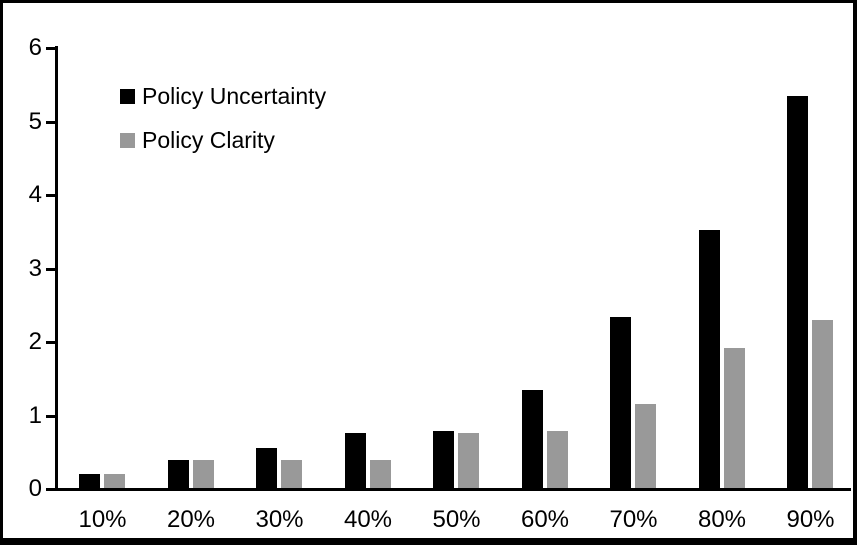 The height and width of the screenshot is (545, 857). I want to click on bar-policy-uncertainty-40pct, so click(355, 460).